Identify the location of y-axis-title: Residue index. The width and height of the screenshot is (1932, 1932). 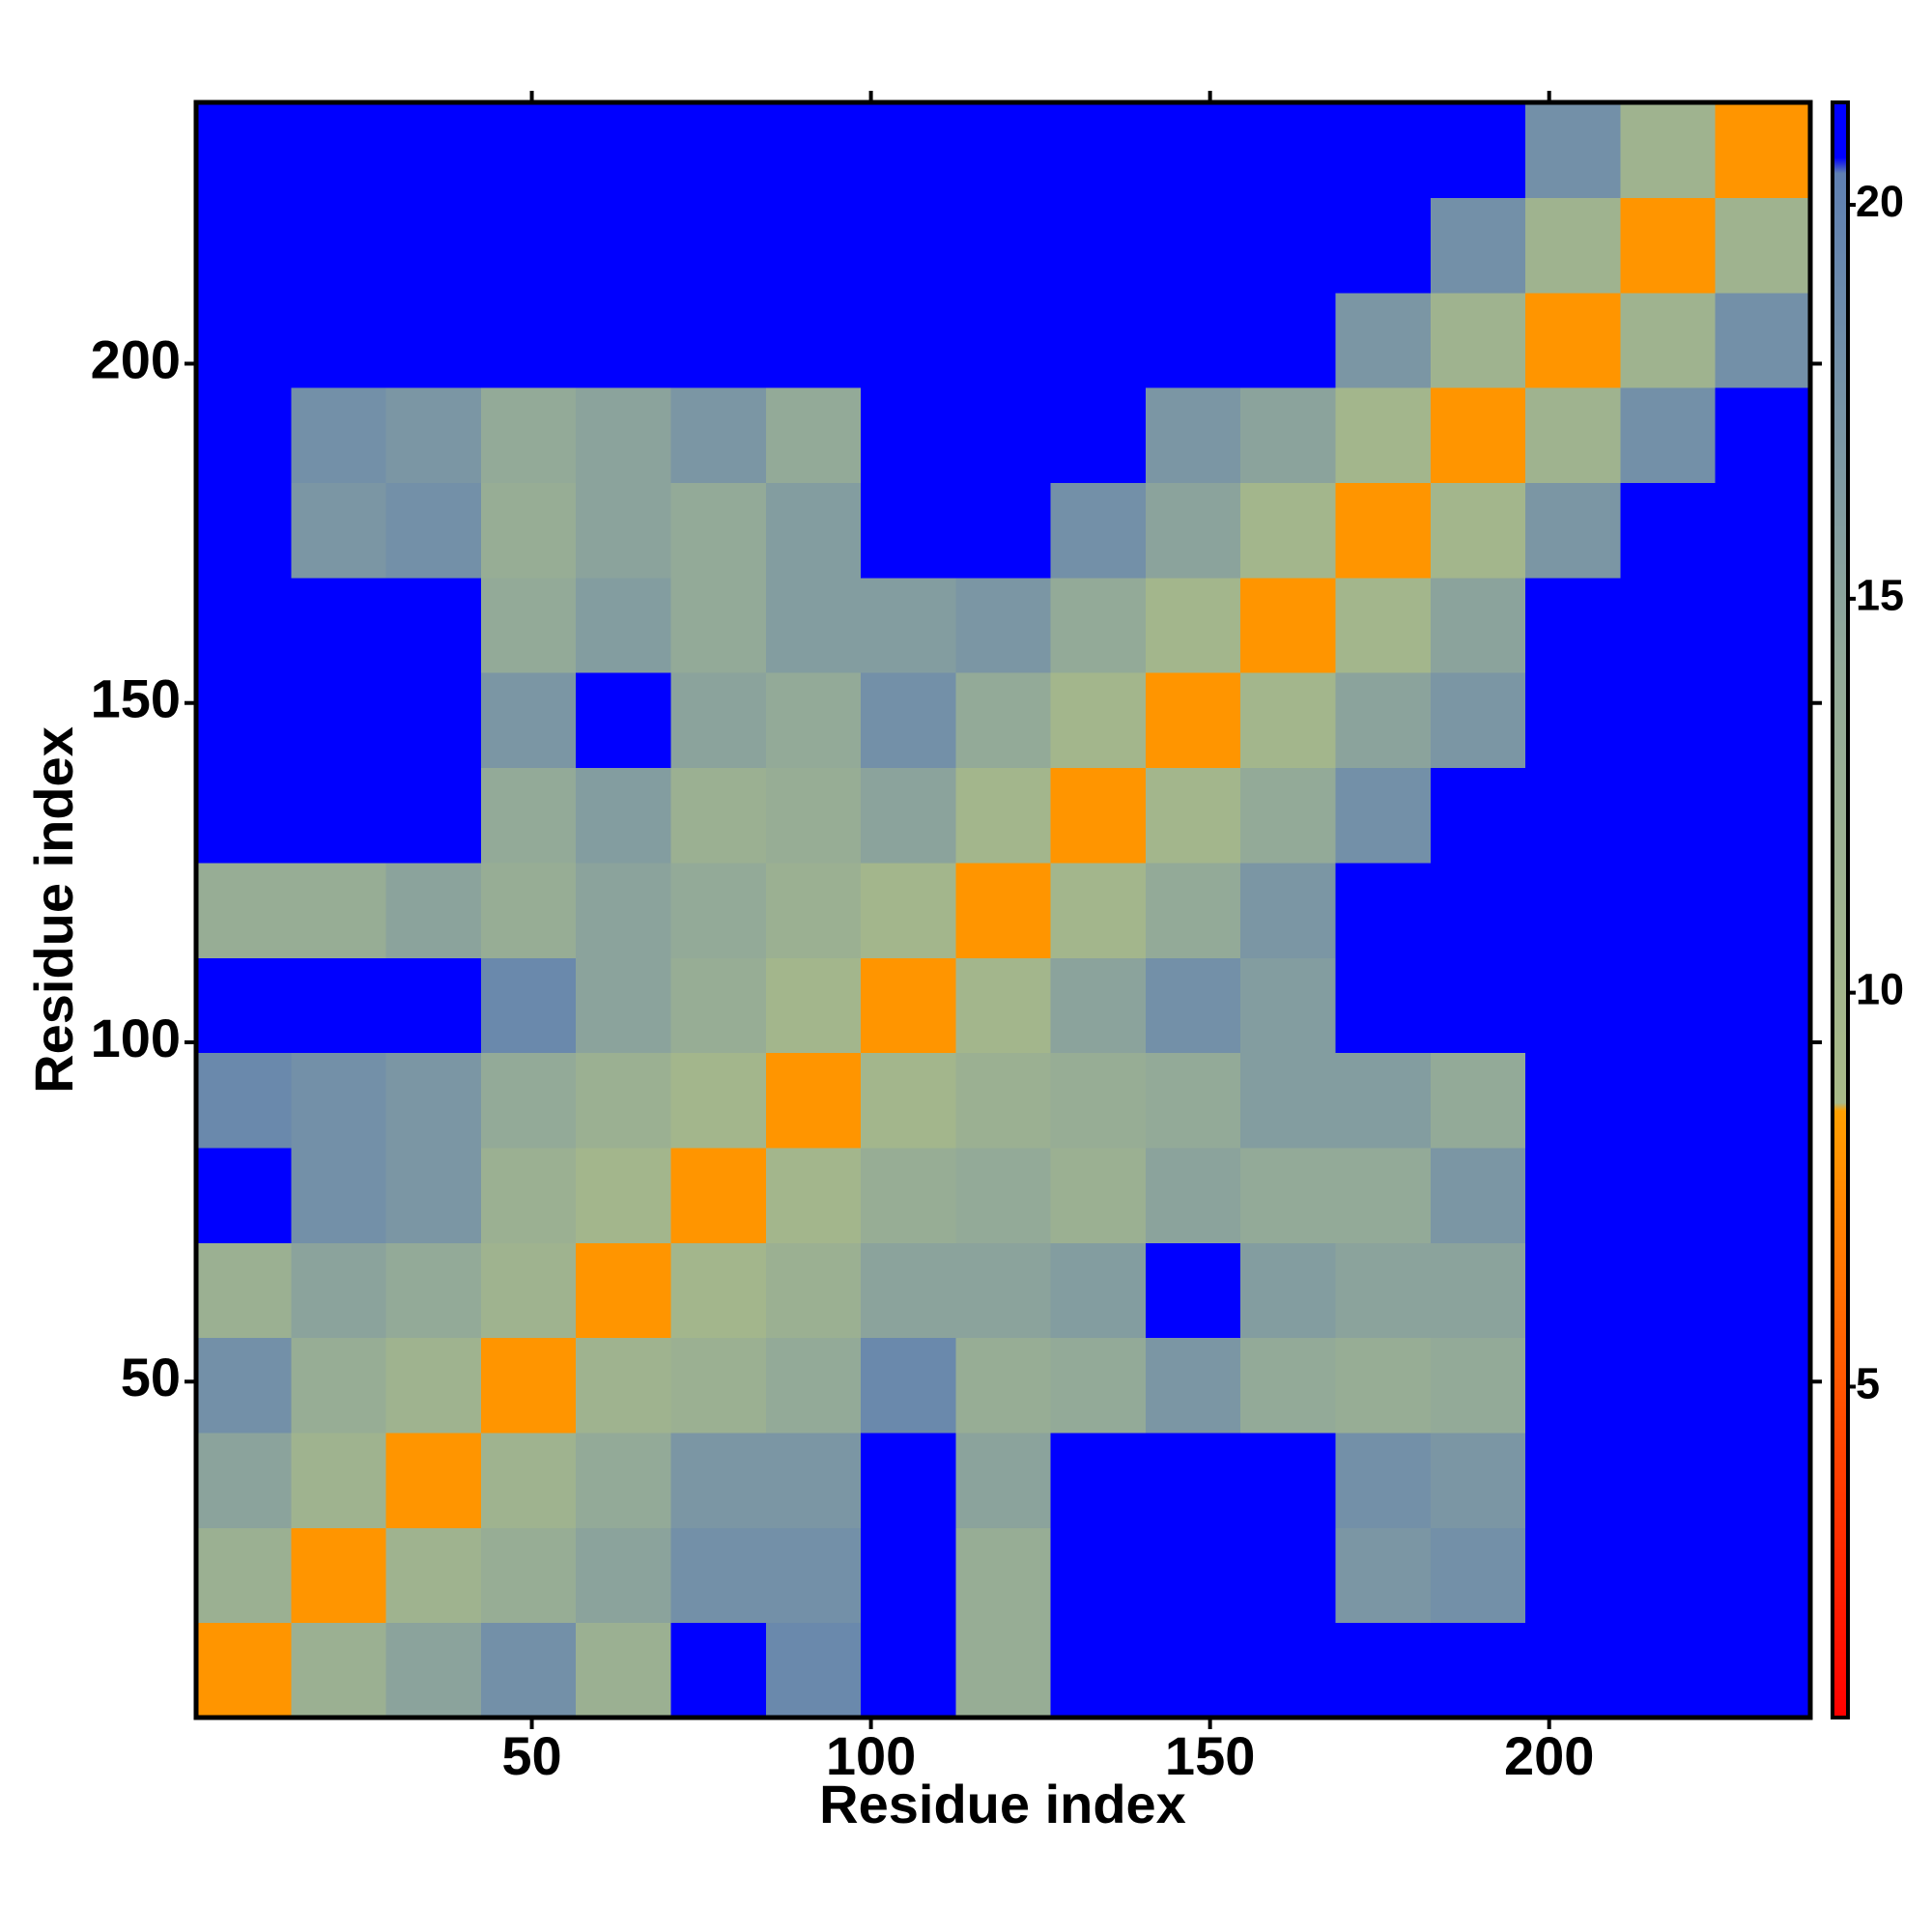
(53, 910).